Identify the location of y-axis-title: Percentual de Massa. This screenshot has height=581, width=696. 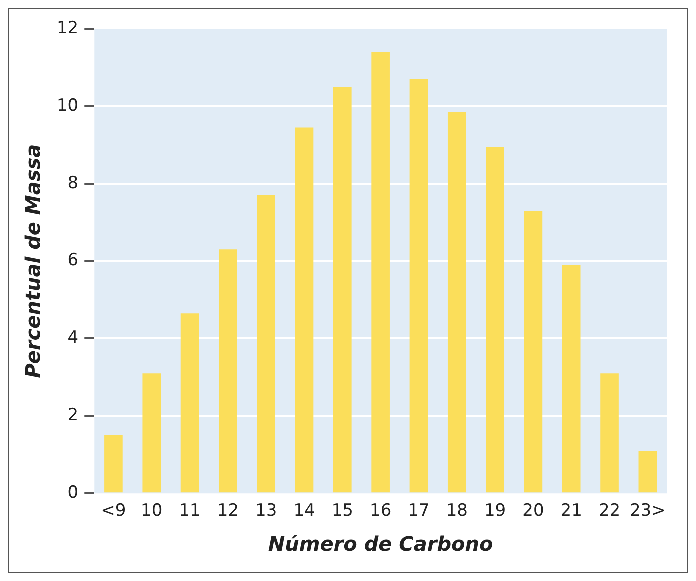
(33, 261).